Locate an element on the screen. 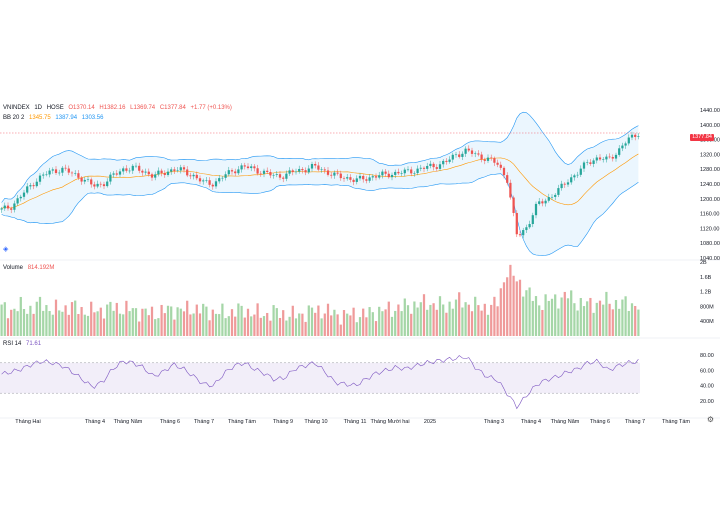 The height and width of the screenshot is (530, 720). tv-logo-icon: ◈ is located at coordinates (6, 249).